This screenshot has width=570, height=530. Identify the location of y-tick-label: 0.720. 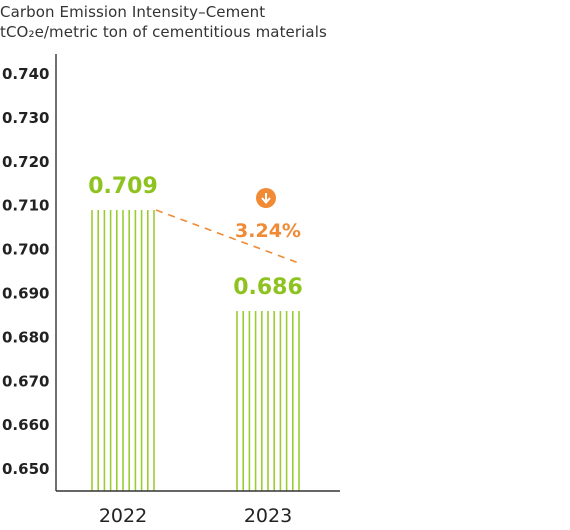
(25, 162).